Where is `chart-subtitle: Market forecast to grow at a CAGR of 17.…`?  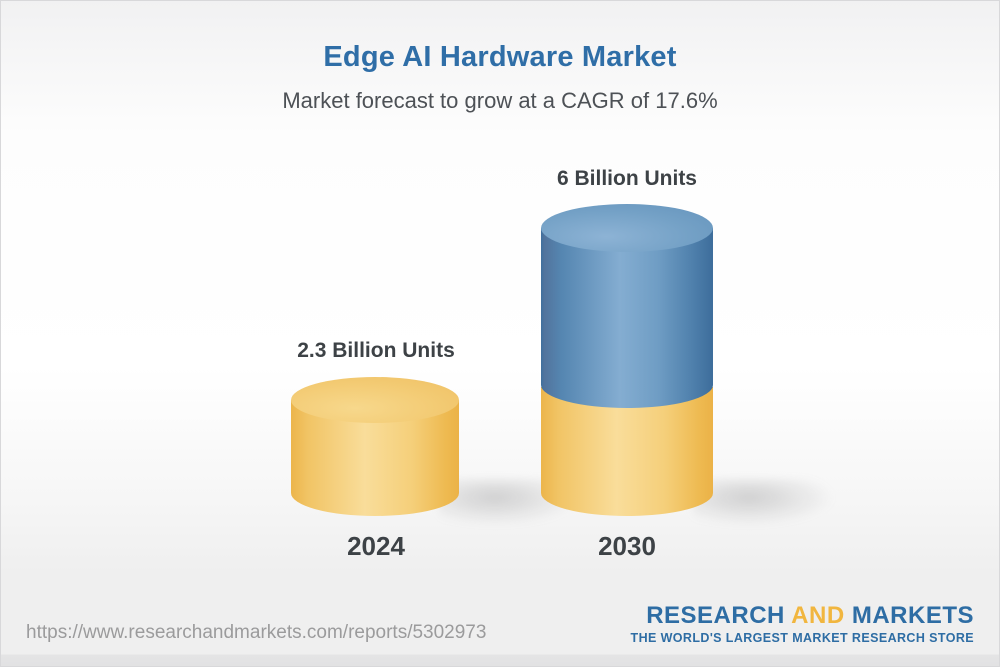 chart-subtitle: Market forecast to grow at a CAGR of 17.… is located at coordinates (500, 100).